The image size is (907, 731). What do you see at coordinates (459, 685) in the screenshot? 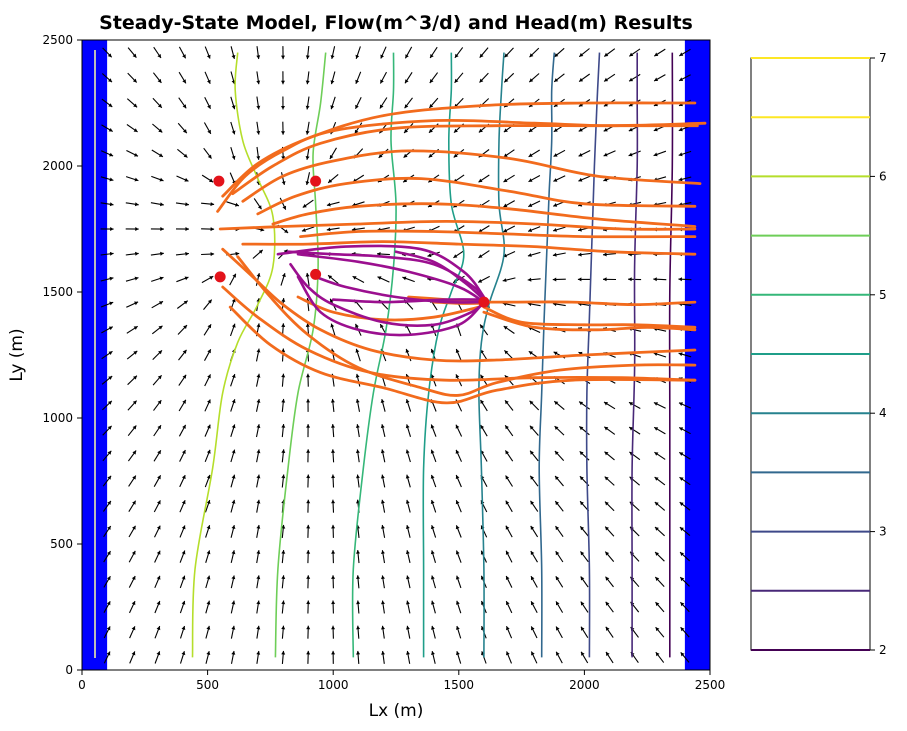
I see `x-tick-label-3: 1500` at bounding box center [459, 685].